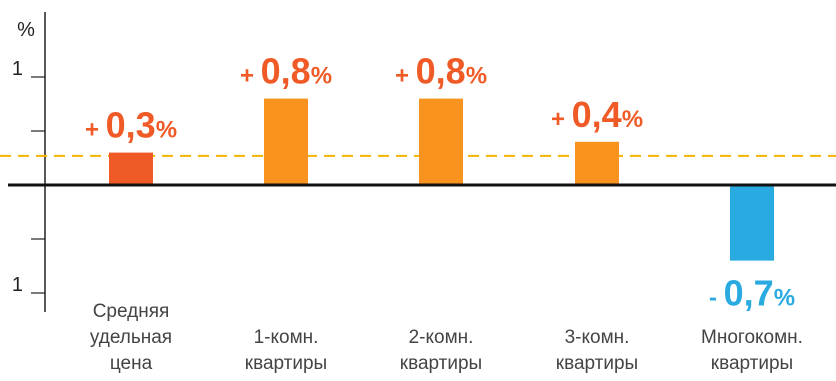  I want to click on value-label-3: + 0,4%, so click(597, 114).